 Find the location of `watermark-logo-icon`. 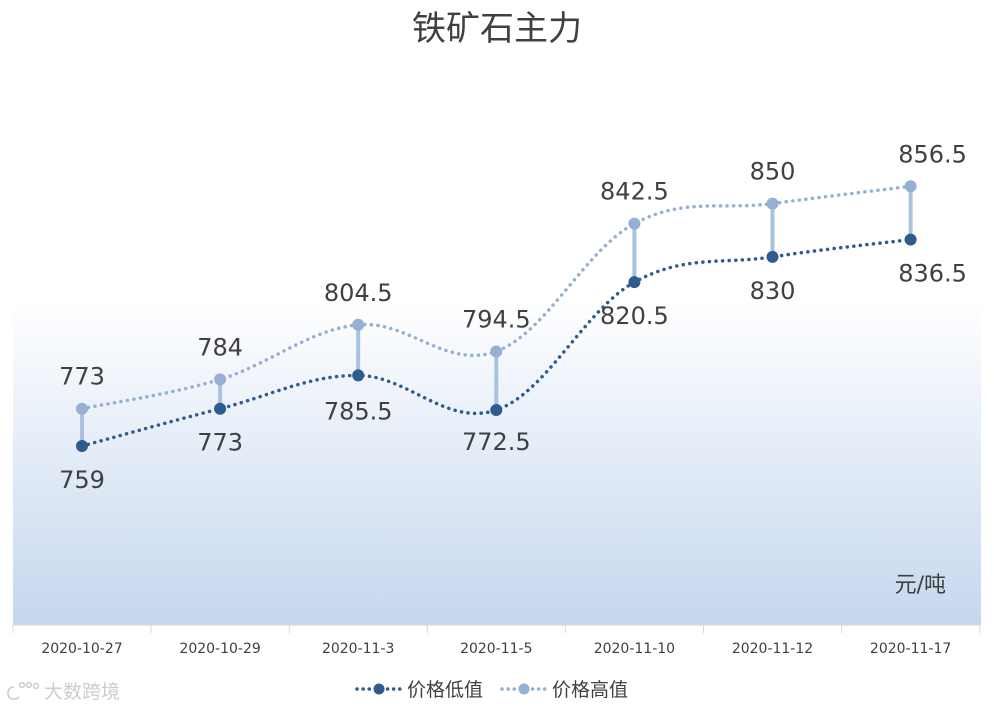

watermark-logo-icon is located at coordinates (23, 690).